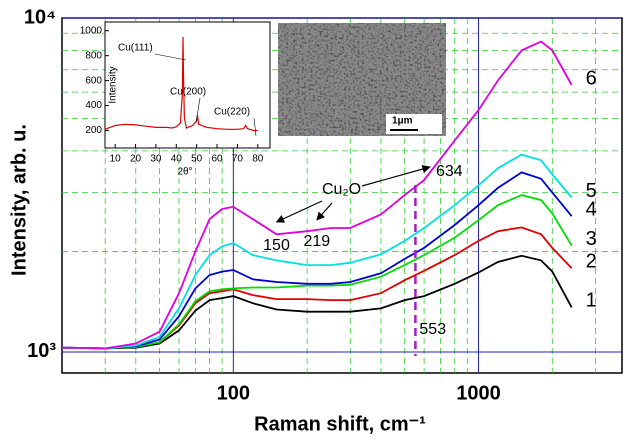 Image resolution: width=628 pixels, height=445 pixels. I want to click on inset-x-title: 2θ°, so click(184, 172).